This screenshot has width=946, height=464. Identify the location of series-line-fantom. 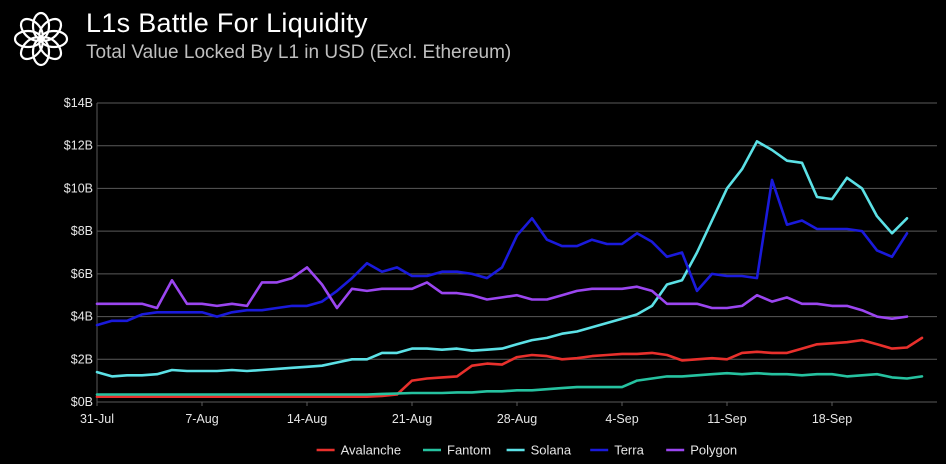
(509, 383).